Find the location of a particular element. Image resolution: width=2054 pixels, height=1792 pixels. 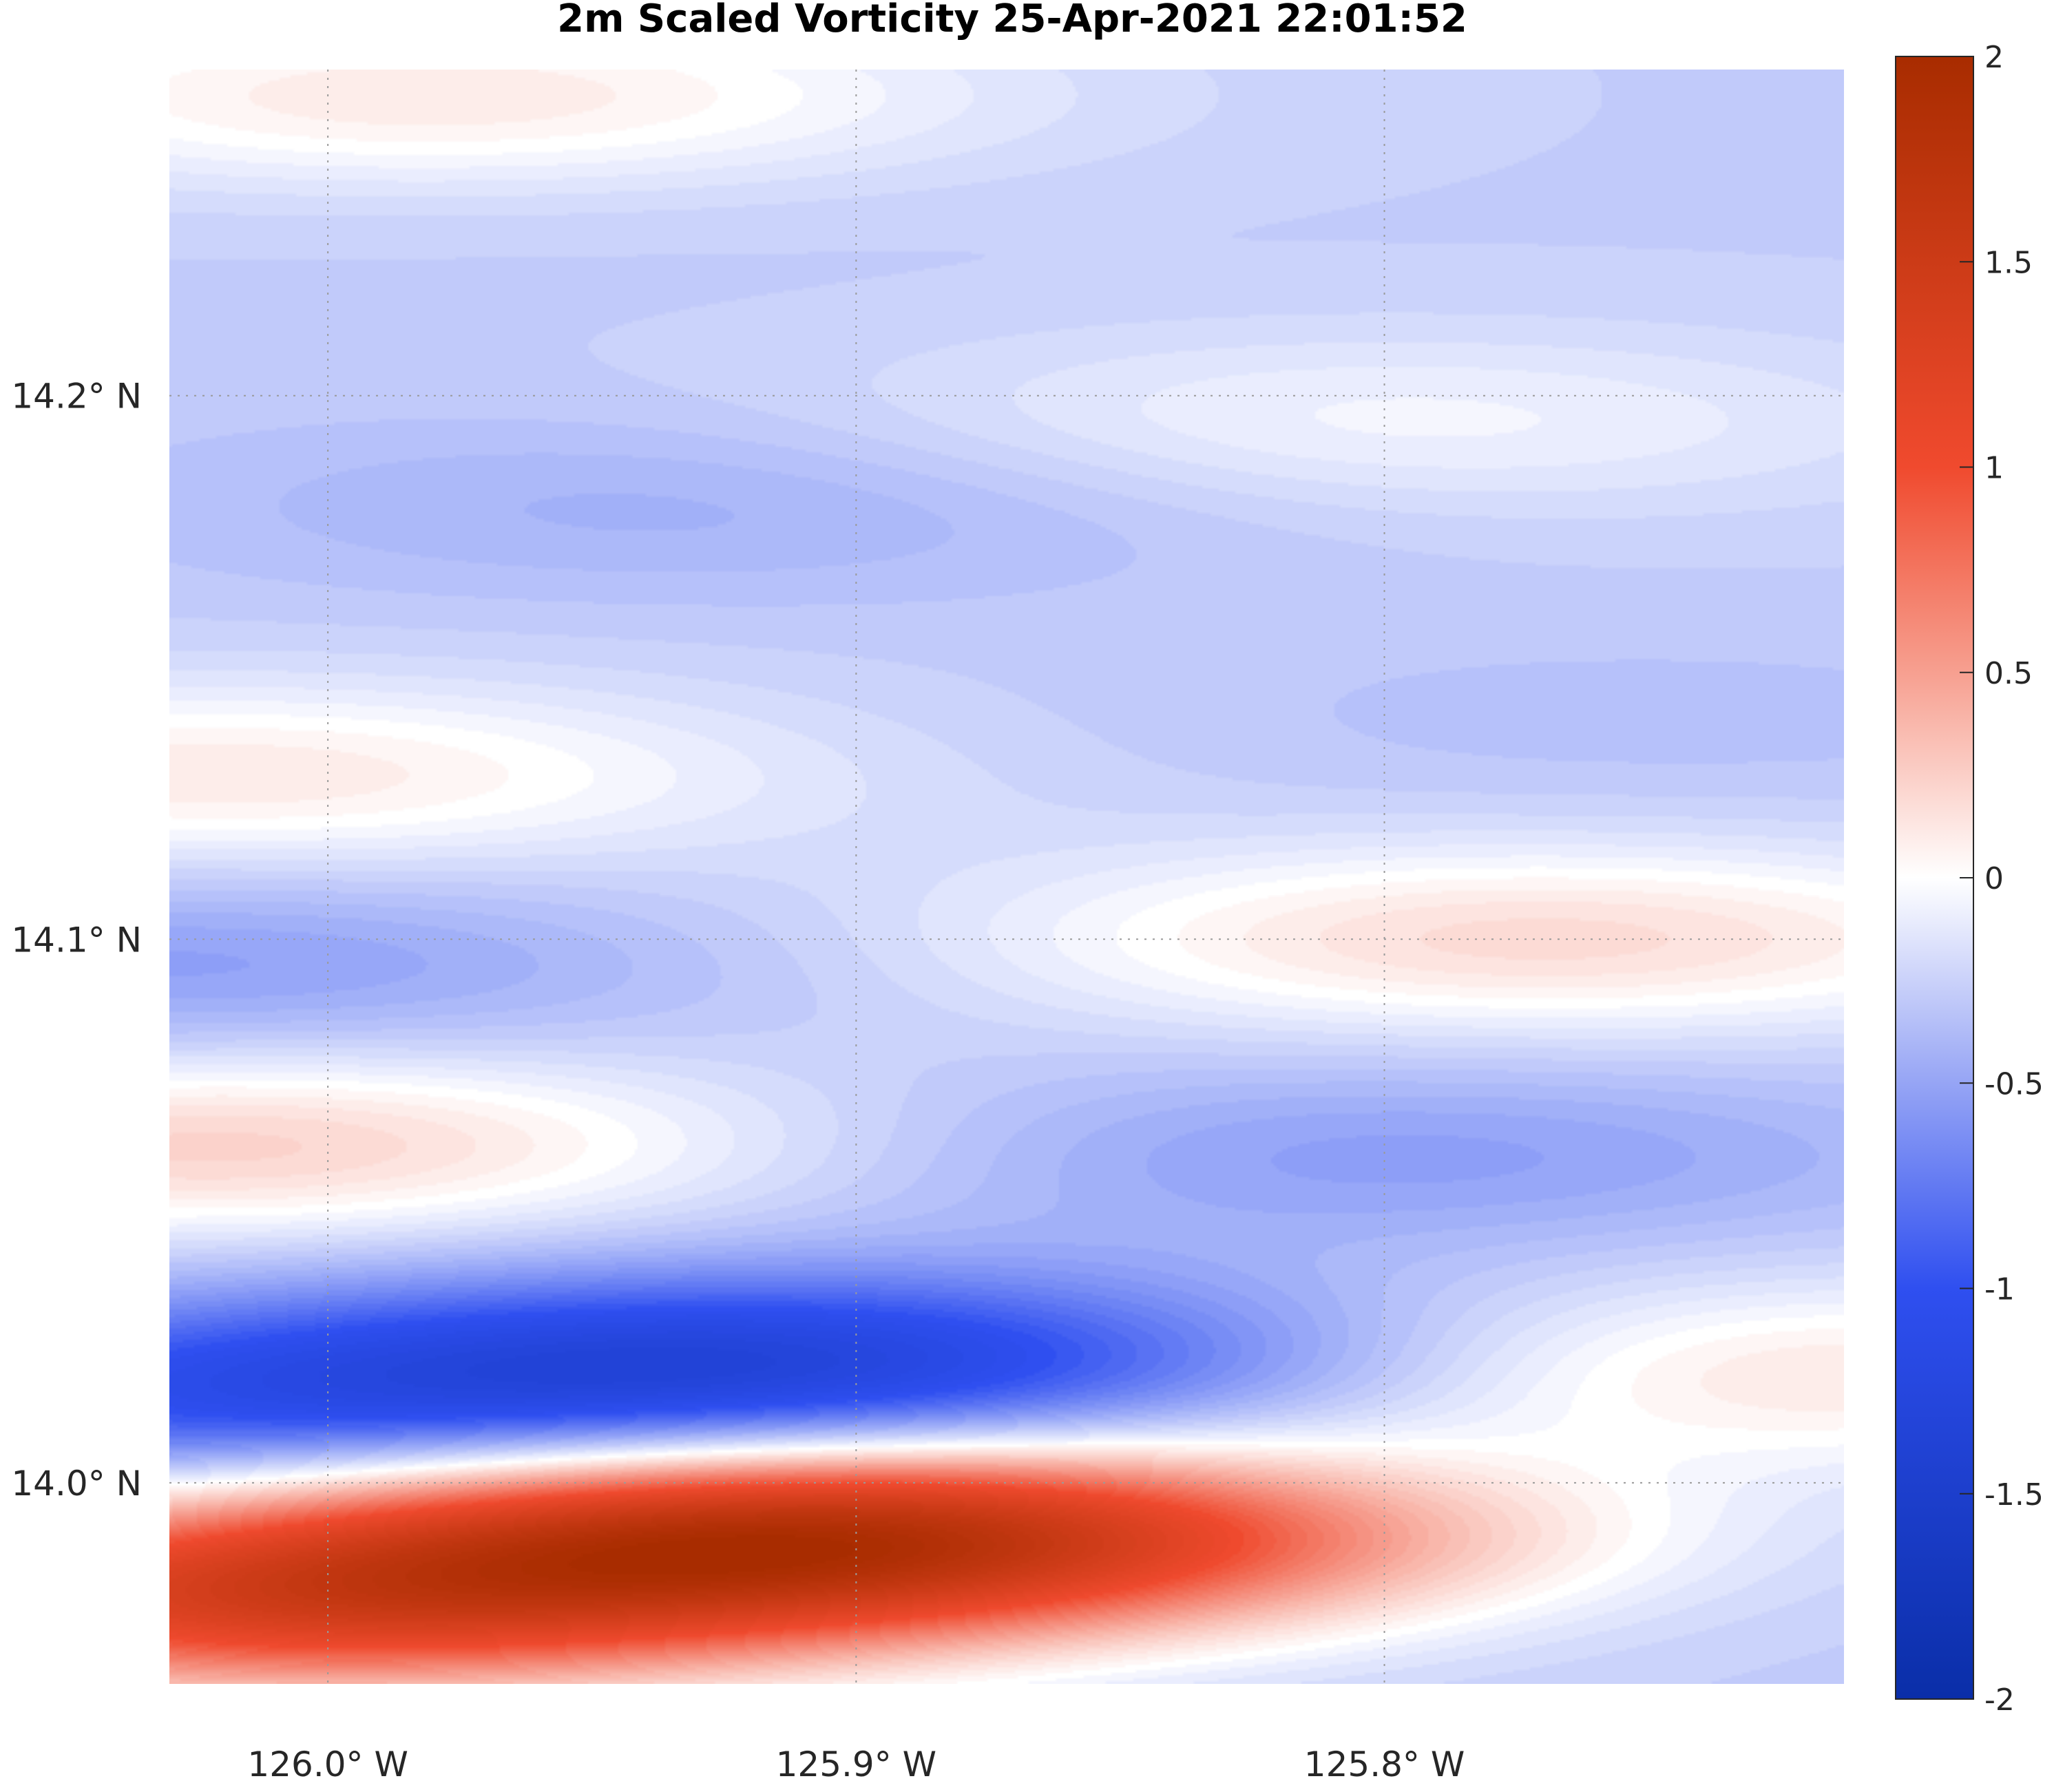

colorbar-tick-label: -0.5 is located at coordinates (2014, 1083).